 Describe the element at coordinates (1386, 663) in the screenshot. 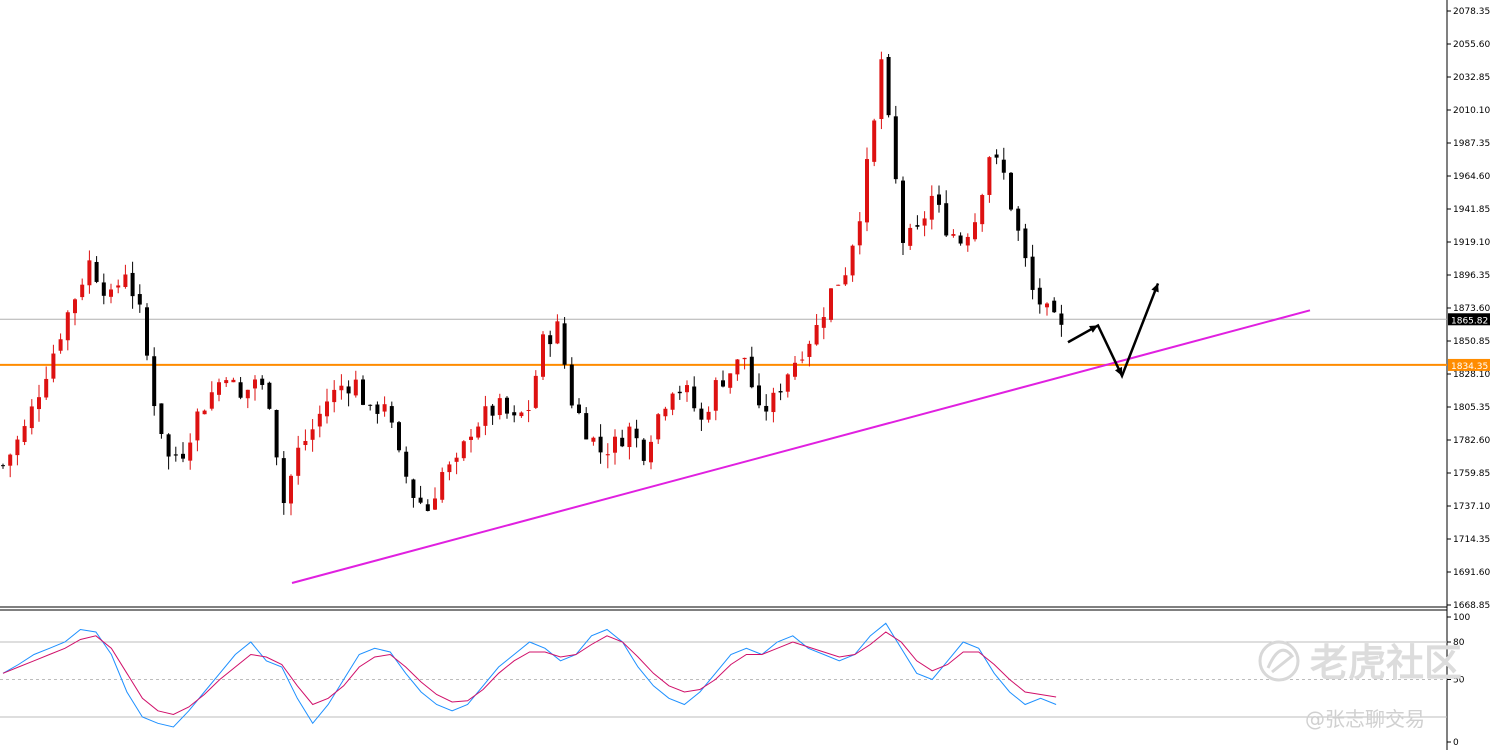

I see `watermark-brand: 老虎社区` at that location.